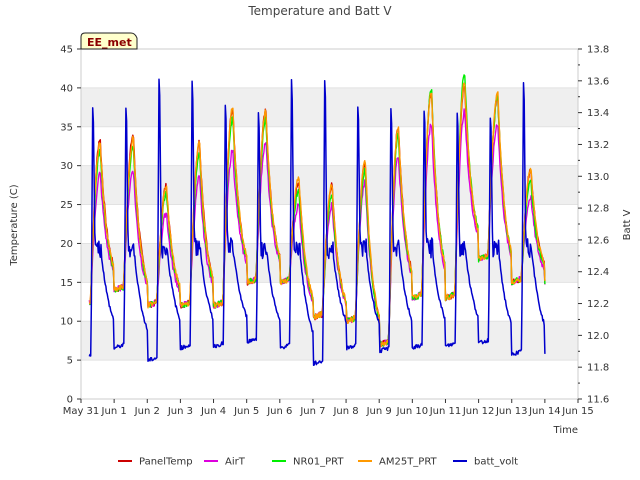 The width and height of the screenshot is (640, 480). What do you see at coordinates (70, 361) in the screenshot?
I see `y-tick-label: 5` at bounding box center [70, 361].